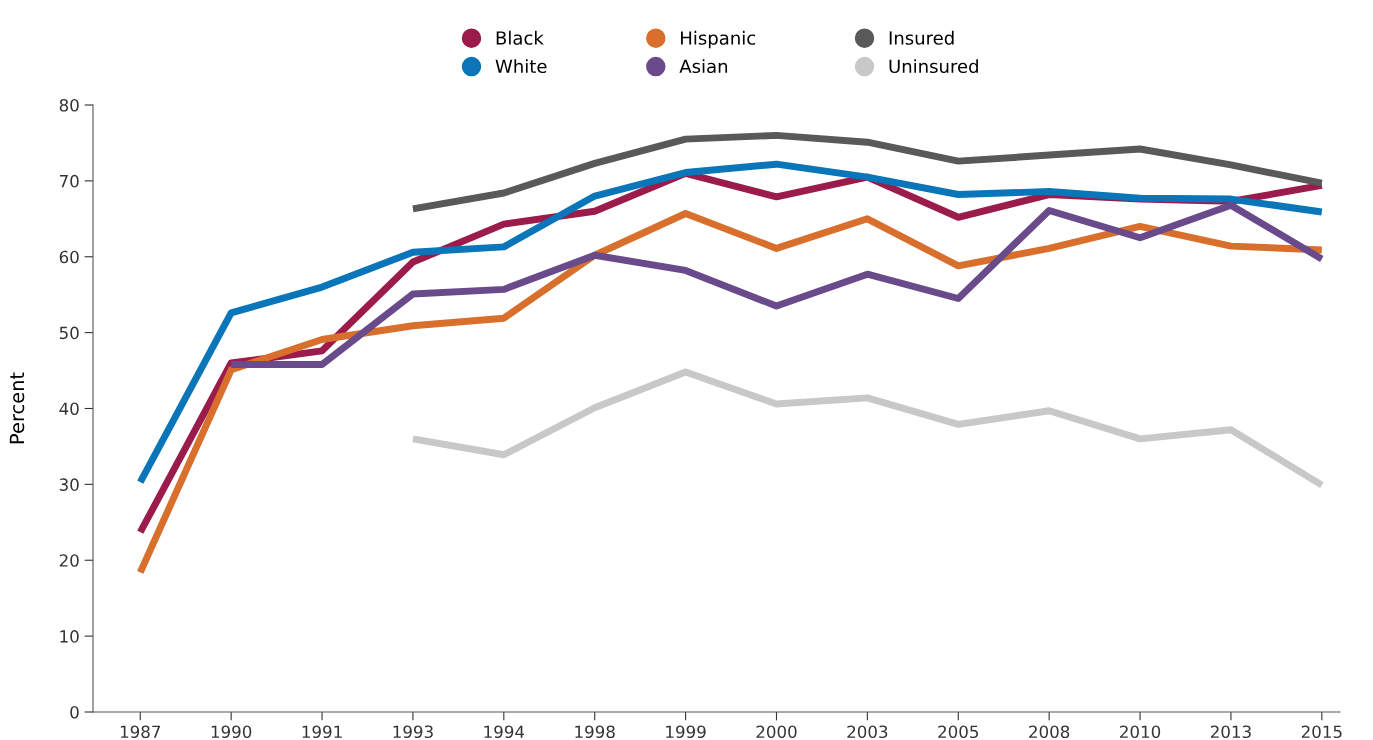  Describe the element at coordinates (703, 66) in the screenshot. I see `legend-label: Asian` at that location.